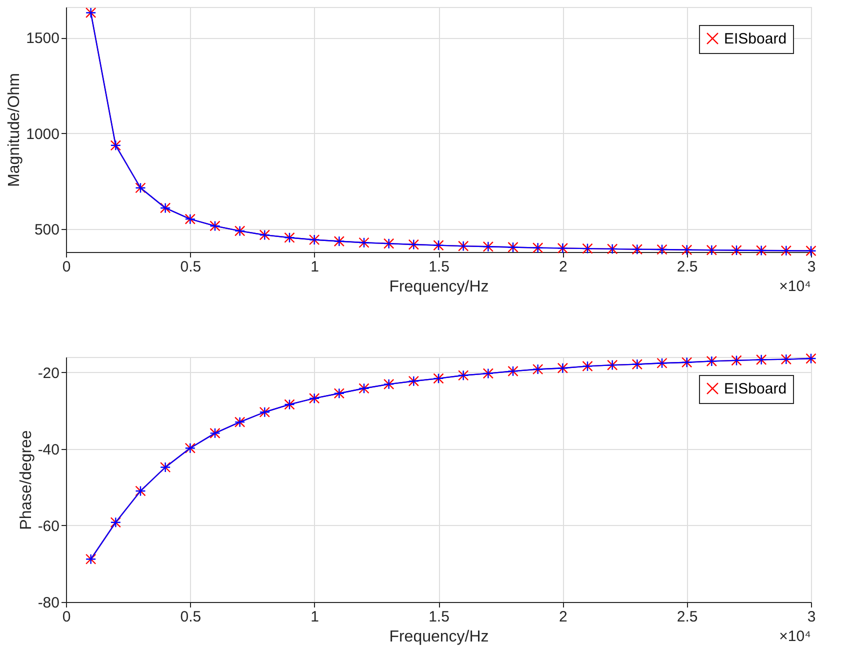 The height and width of the screenshot is (659, 841). Describe the element at coordinates (43, 134) in the screenshot. I see `y-tick-label: 1000` at that location.